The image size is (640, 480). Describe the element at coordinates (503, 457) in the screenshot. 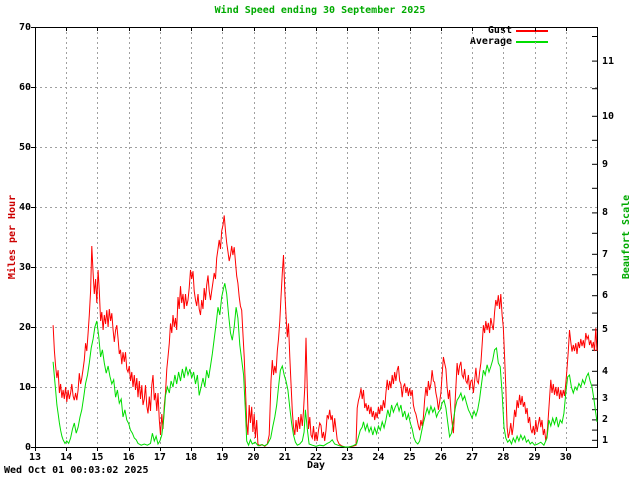

I see `x-tick-label: 28` at that location.